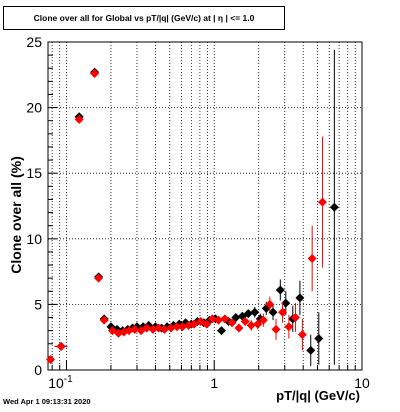  Describe the element at coordinates (34, 173) in the screenshot. I see `y-tick-label: 15` at that location.